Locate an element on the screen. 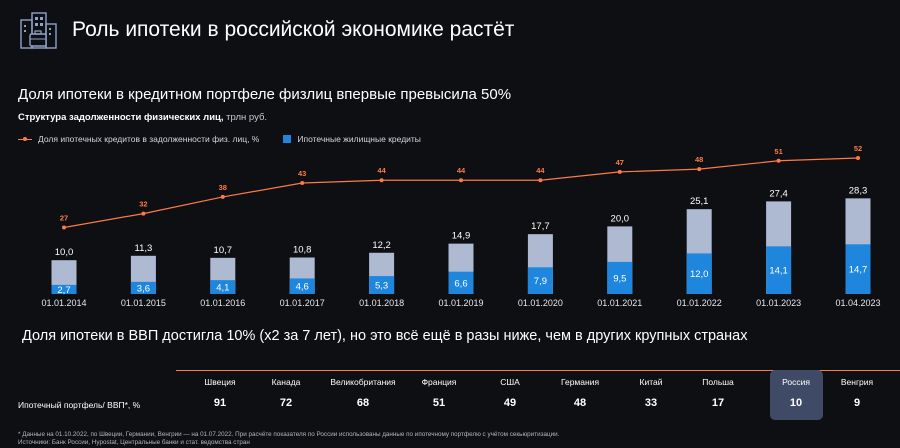 The image size is (900, 448). russia-highlight is located at coordinates (796, 395).